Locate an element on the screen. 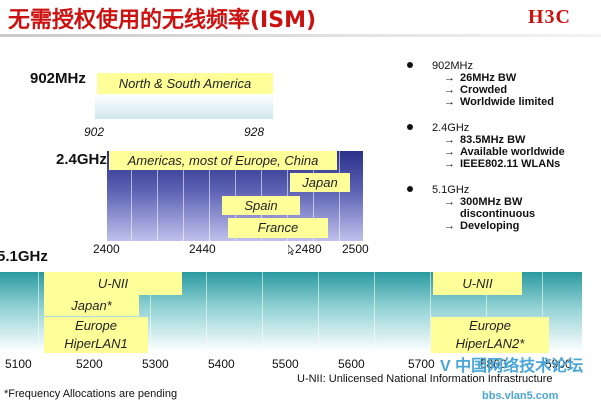 This screenshot has width=601, height=412. tick-5100: 5100 is located at coordinates (18, 364).